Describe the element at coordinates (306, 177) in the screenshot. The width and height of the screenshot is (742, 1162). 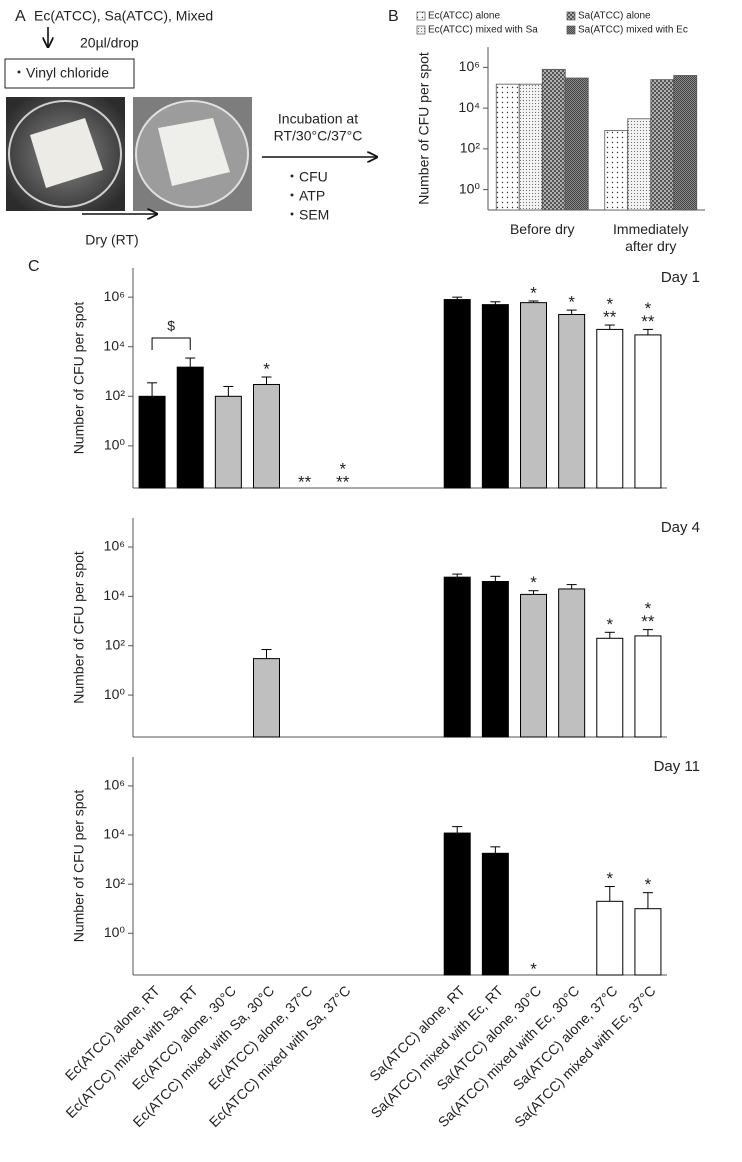
I see `assay-text: ・CFU` at that location.